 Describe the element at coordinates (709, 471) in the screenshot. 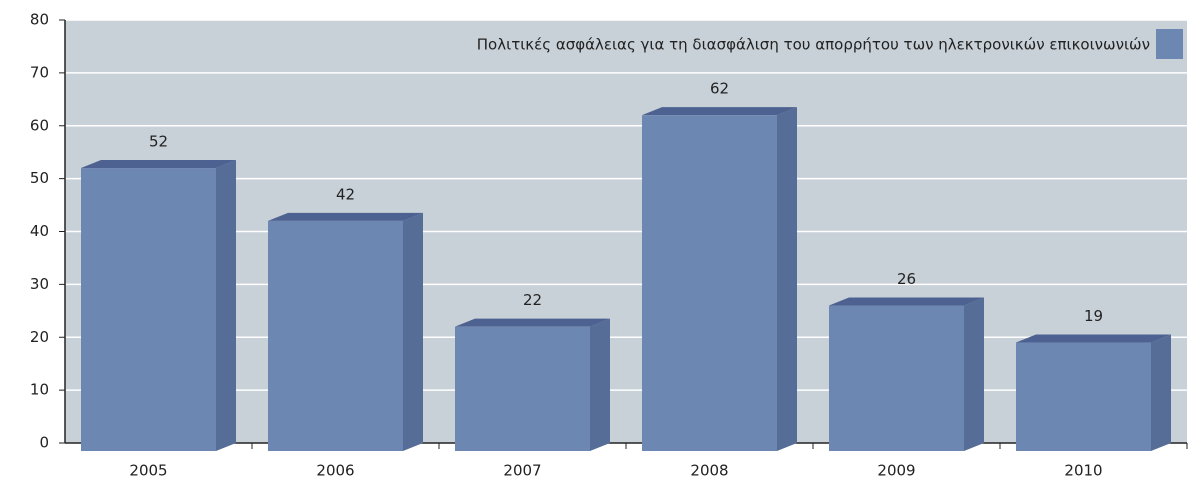

I see `x-tick-label: 2008` at that location.